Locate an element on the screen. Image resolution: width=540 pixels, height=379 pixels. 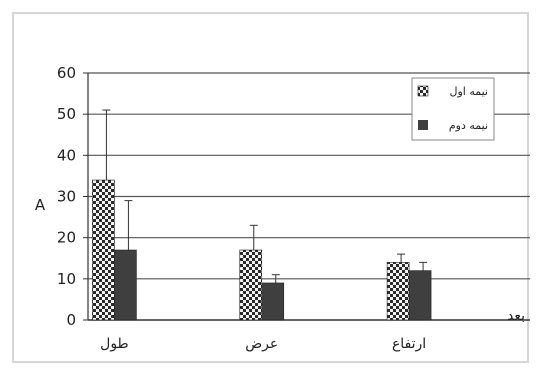
bar-series2-cat1 is located at coordinates (125, 285).